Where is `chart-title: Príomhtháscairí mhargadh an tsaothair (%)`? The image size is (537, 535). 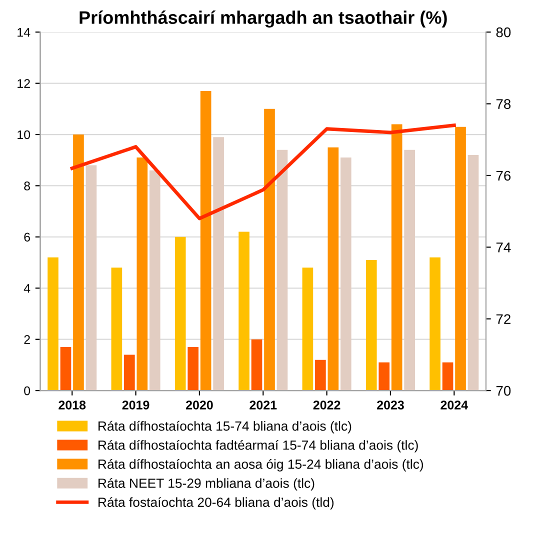 chart-title: Príomhtháscairí mhargadh an tsaothair (%) is located at coordinates (263, 19).